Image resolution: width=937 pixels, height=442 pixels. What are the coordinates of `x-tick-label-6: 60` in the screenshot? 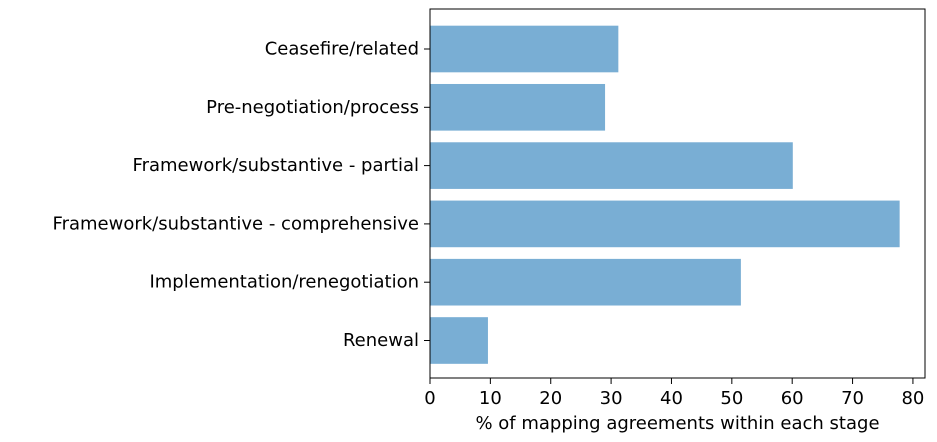 It's located at (792, 398).